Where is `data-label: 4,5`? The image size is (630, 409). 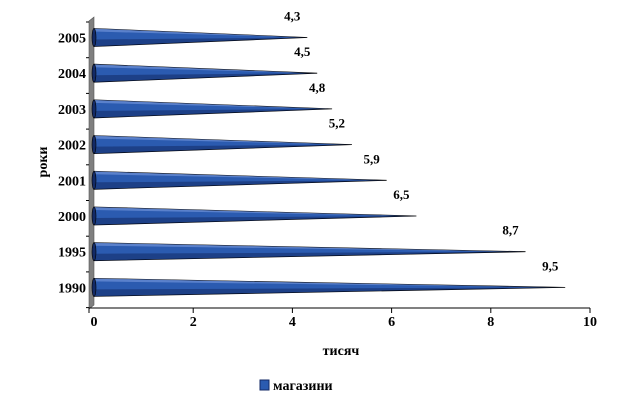 data-label: 4,5 is located at coordinates (302, 51).